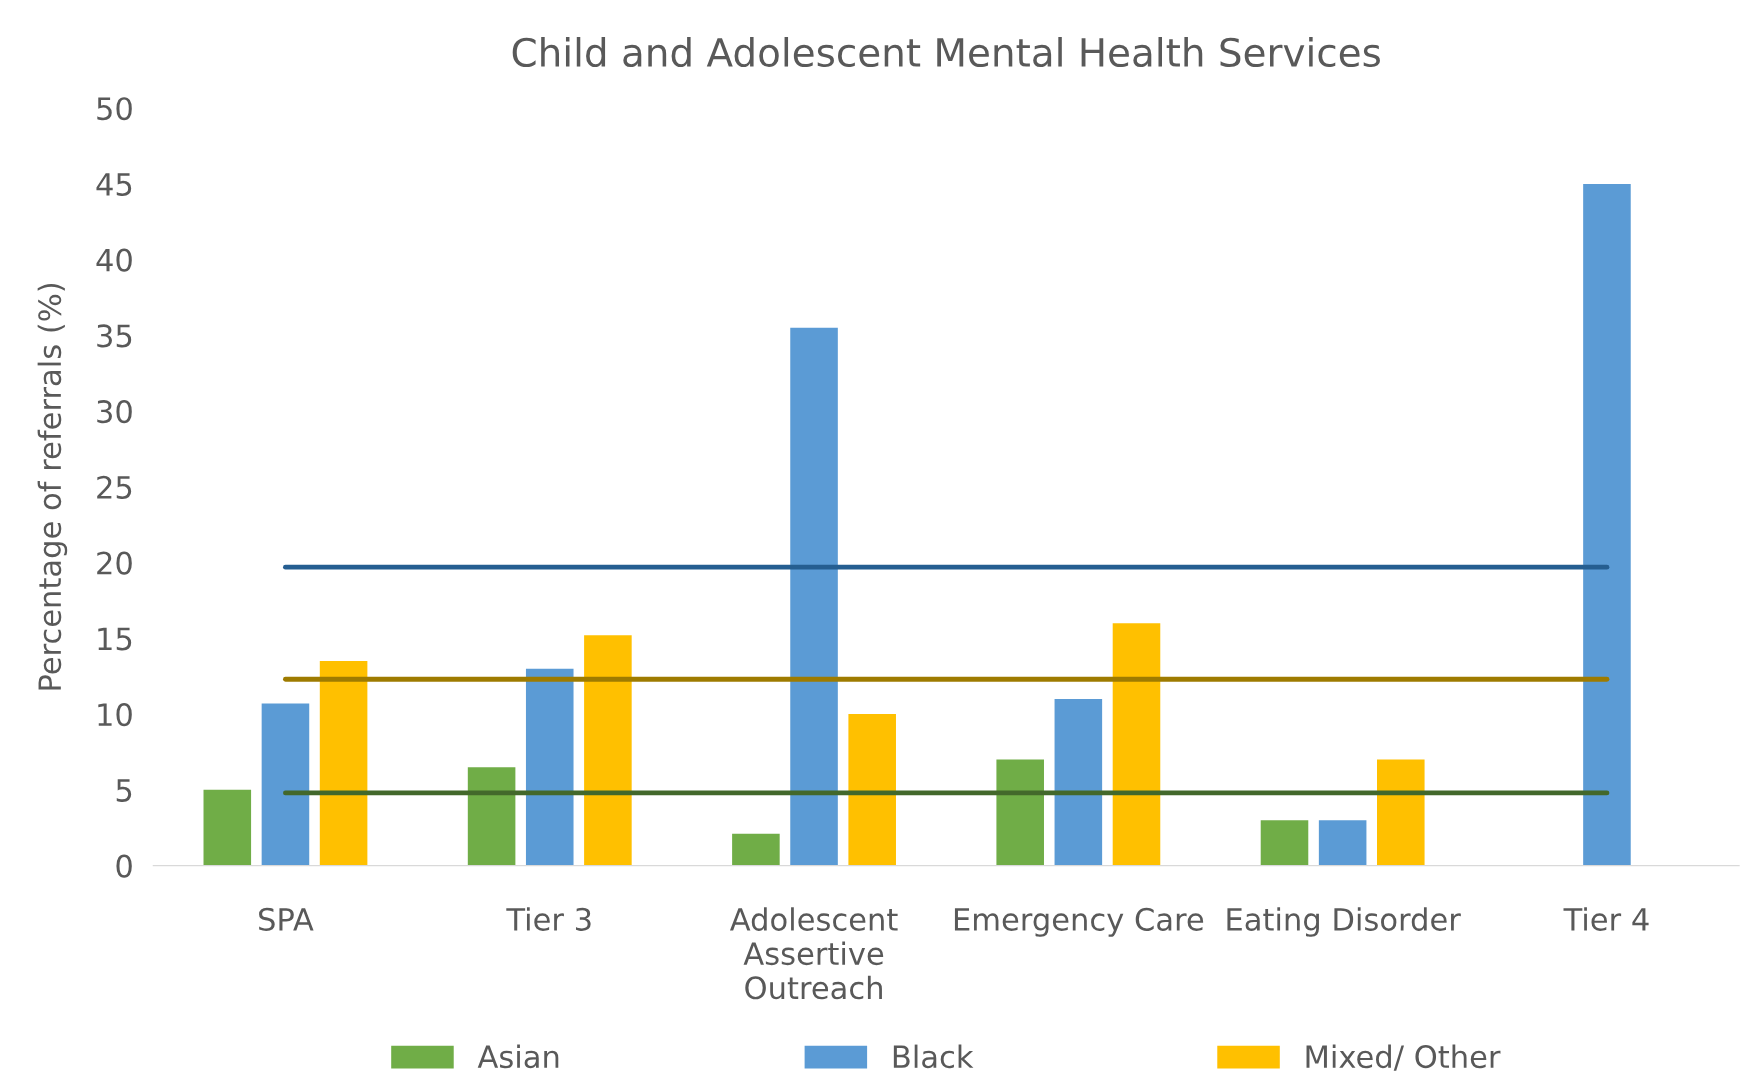  I want to click on x-tick-label: Adolescent Assertive Outreach, so click(813, 953).